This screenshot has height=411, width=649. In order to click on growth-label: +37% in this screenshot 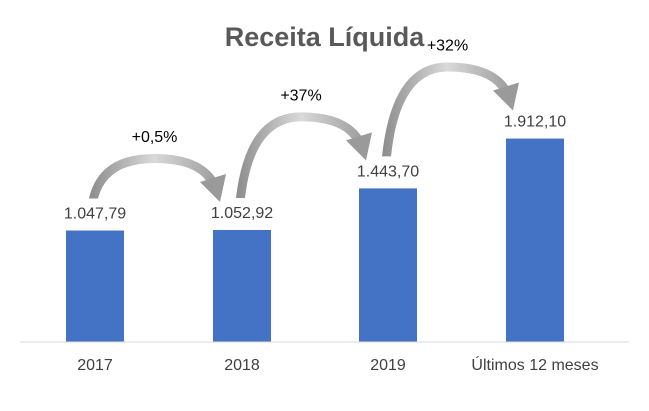, I will do `click(300, 95)`.